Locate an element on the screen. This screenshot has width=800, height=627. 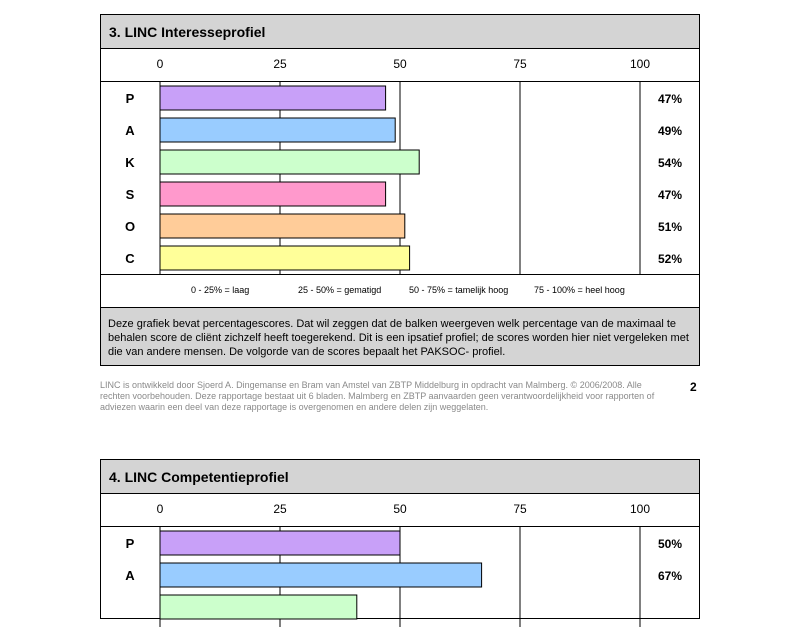
bar-chart: P 50% A 67% is located at coordinates (403, 577).